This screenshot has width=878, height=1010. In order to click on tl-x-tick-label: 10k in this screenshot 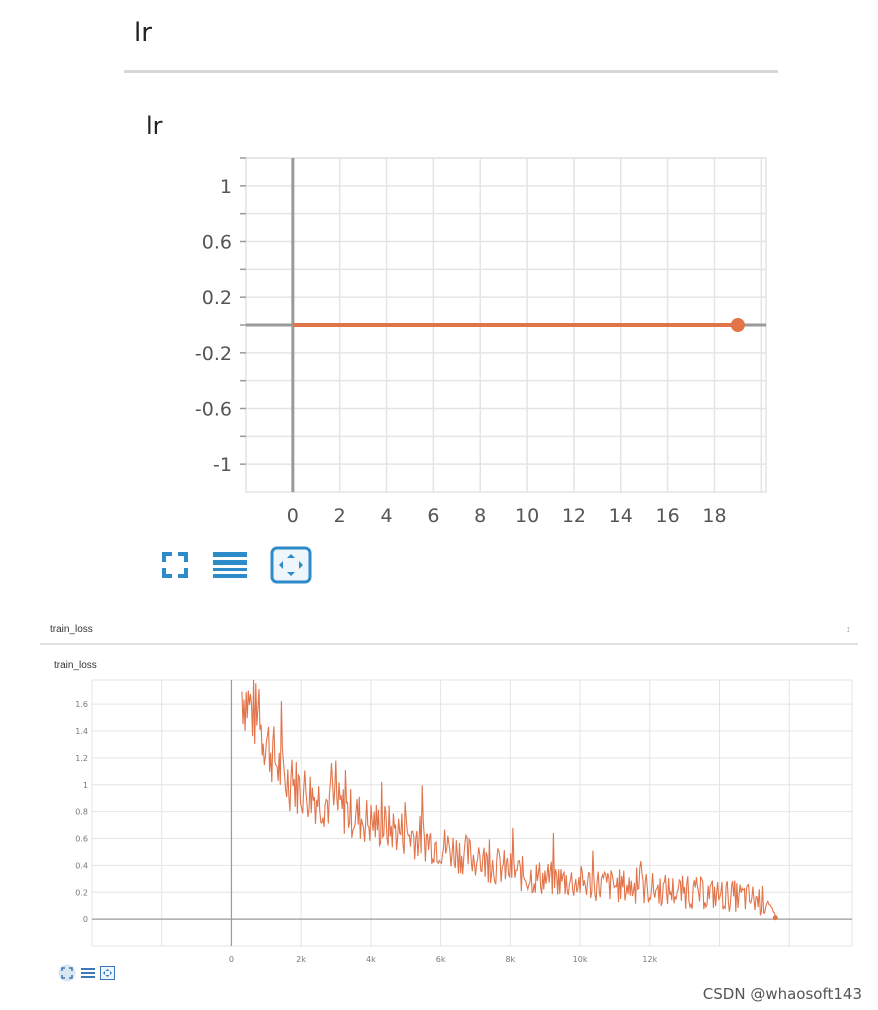, I will do `click(580, 959)`.